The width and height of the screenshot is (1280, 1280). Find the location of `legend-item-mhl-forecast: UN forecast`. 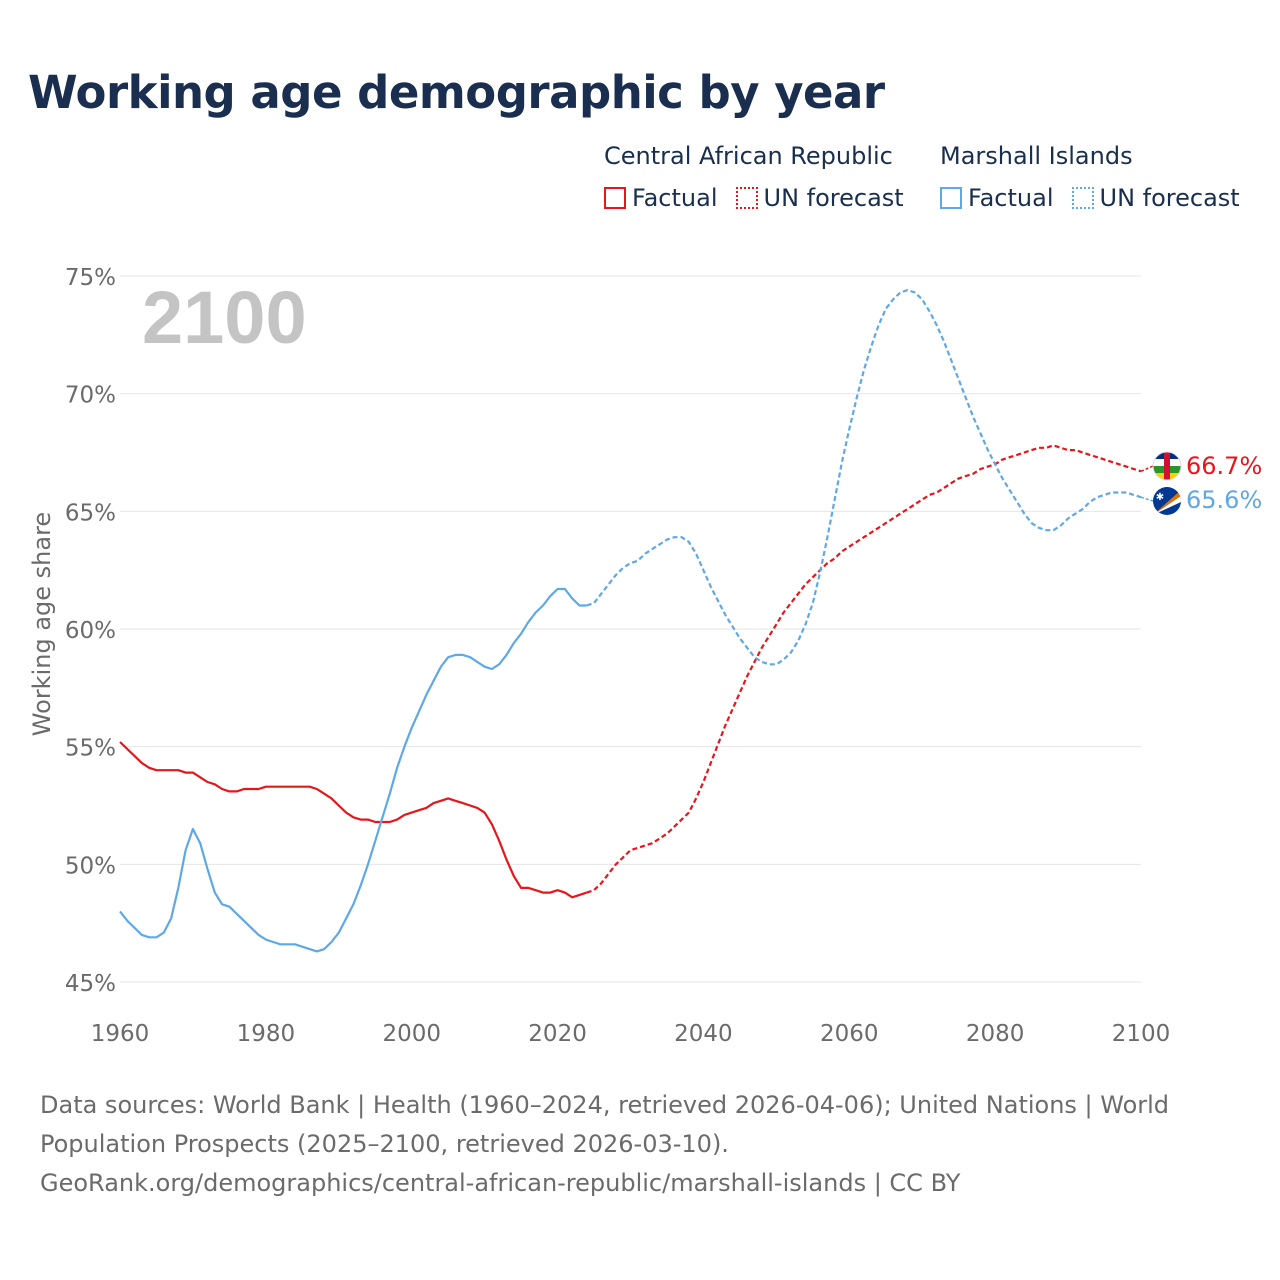

legend-item-mhl-forecast: UN forecast is located at coordinates (1155, 198).